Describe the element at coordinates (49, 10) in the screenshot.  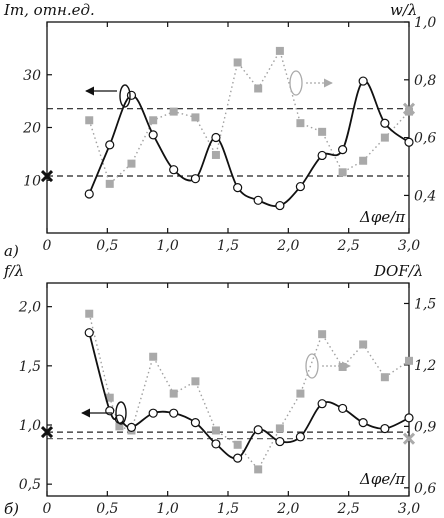
I see `panel-a-ylabel-left: Im, отн.ед.` at that location.